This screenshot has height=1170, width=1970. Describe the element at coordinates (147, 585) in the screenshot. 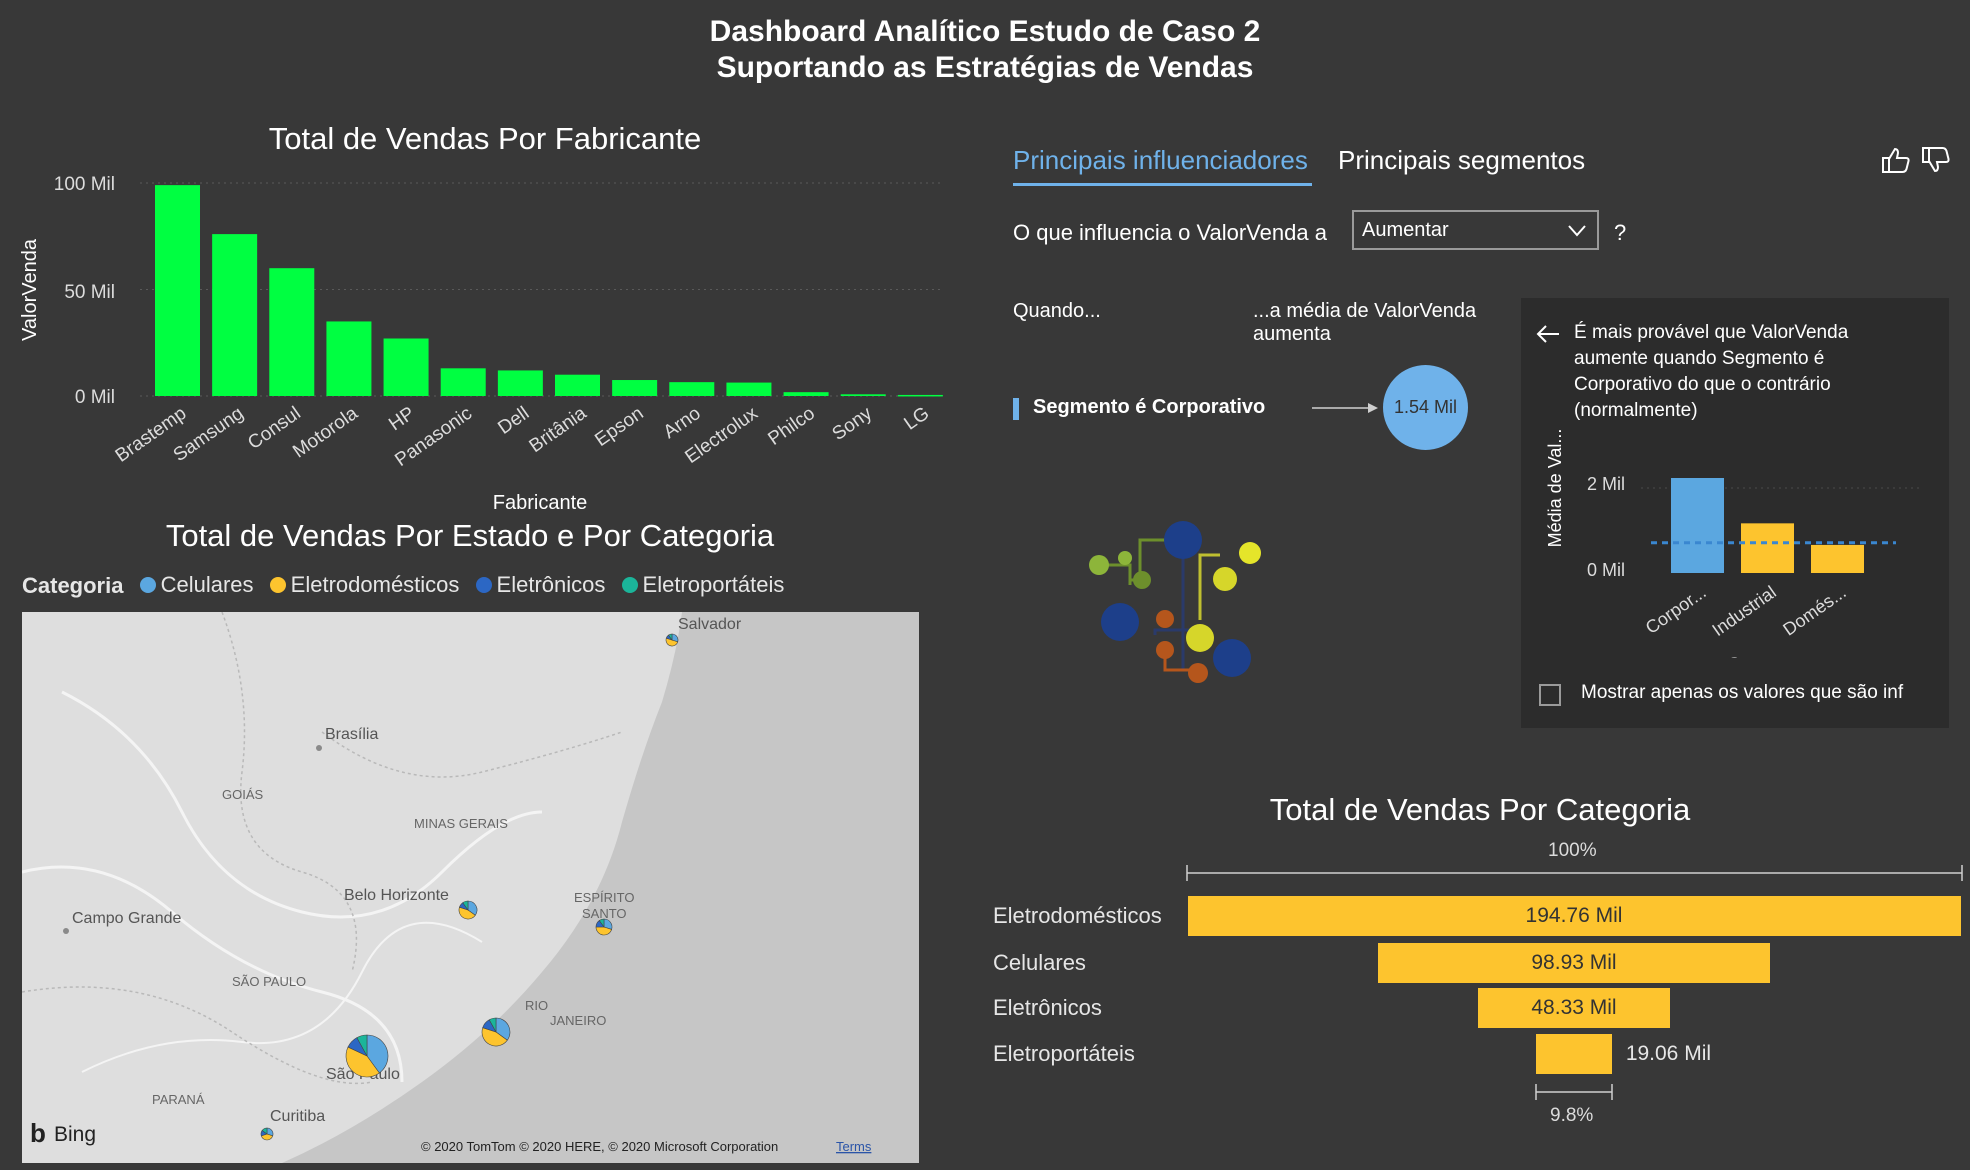

I see `celulares-dot-icon` at that location.